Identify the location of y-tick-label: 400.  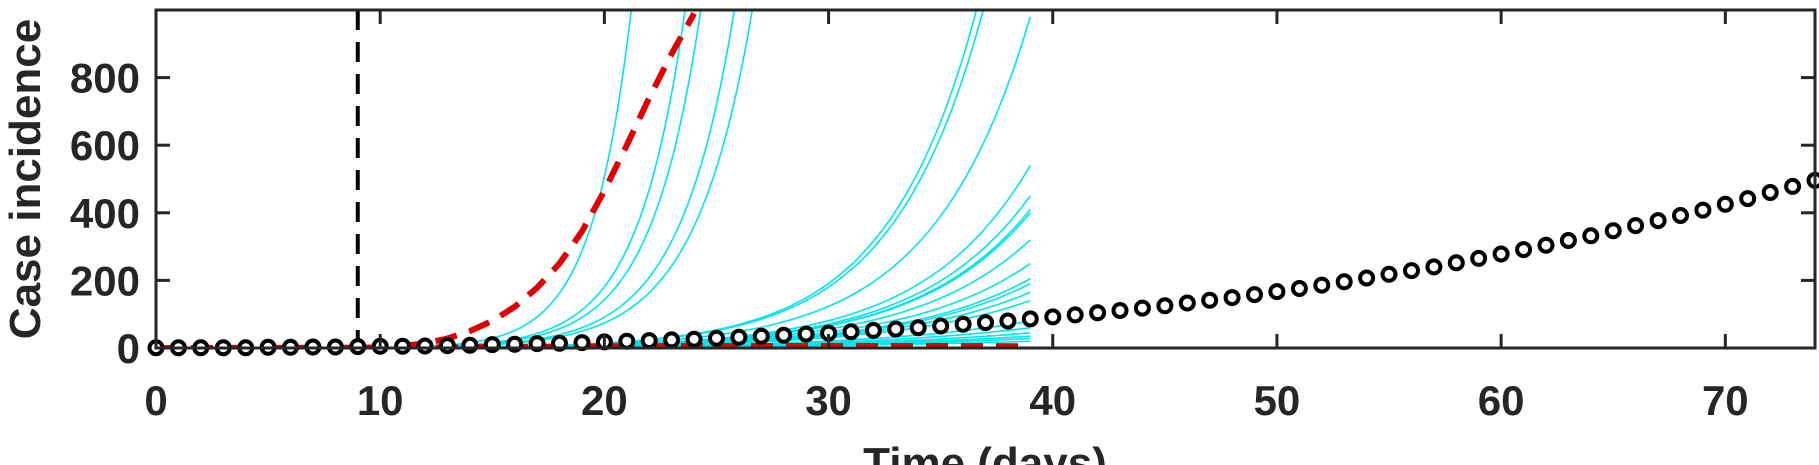
(105, 213).